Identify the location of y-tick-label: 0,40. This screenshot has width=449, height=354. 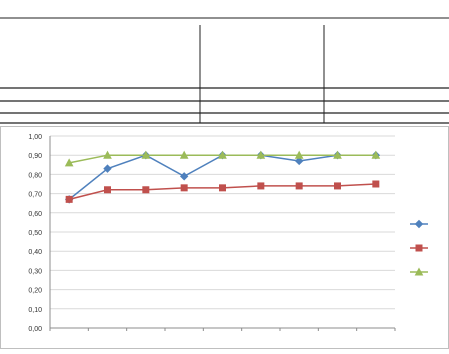
(35, 252).